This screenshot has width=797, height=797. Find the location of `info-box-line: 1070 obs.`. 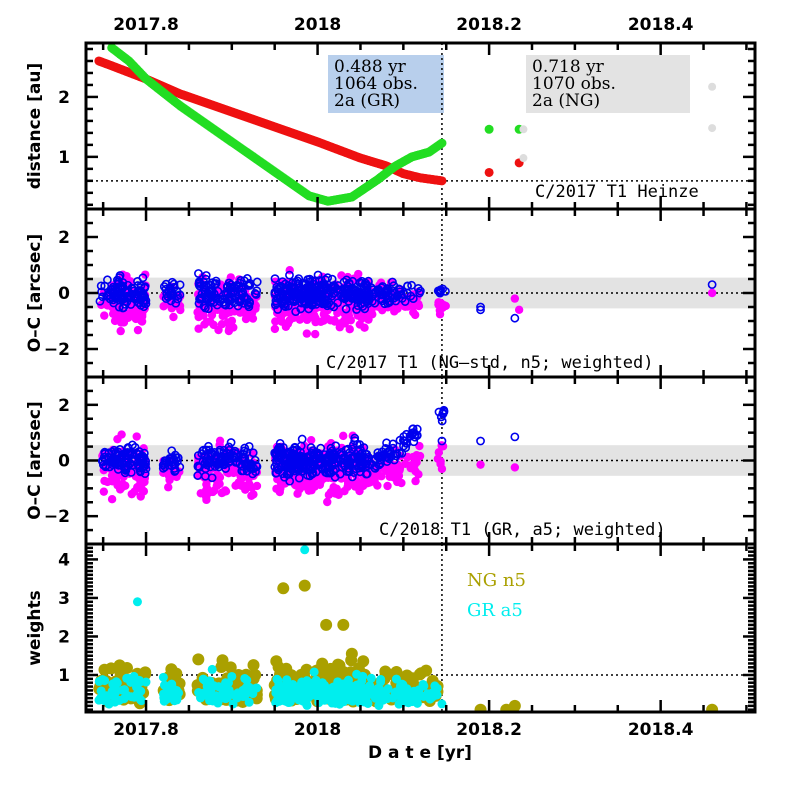

info-box-line: 1070 obs. is located at coordinates (574, 84).